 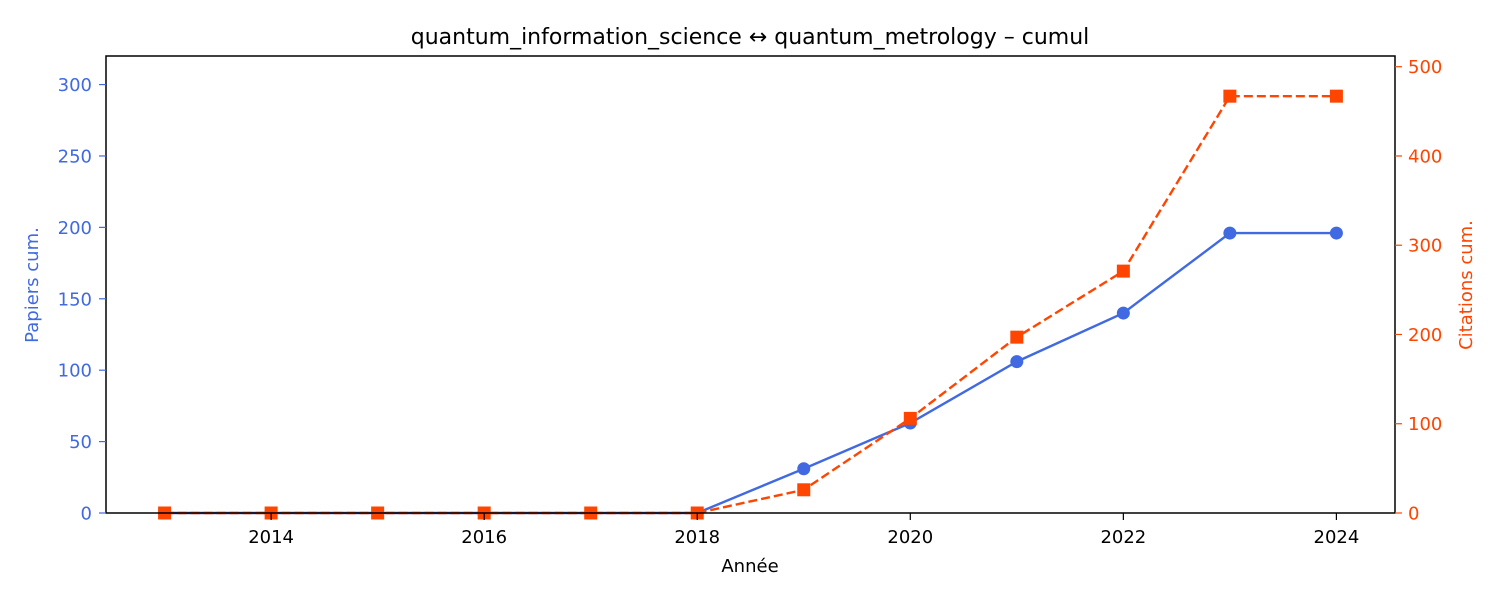 I want to click on y-left-tick-label: 50, so click(x=80, y=442).